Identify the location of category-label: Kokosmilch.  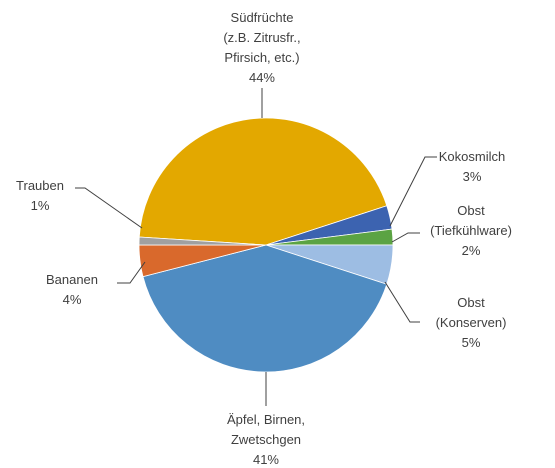
(472, 156).